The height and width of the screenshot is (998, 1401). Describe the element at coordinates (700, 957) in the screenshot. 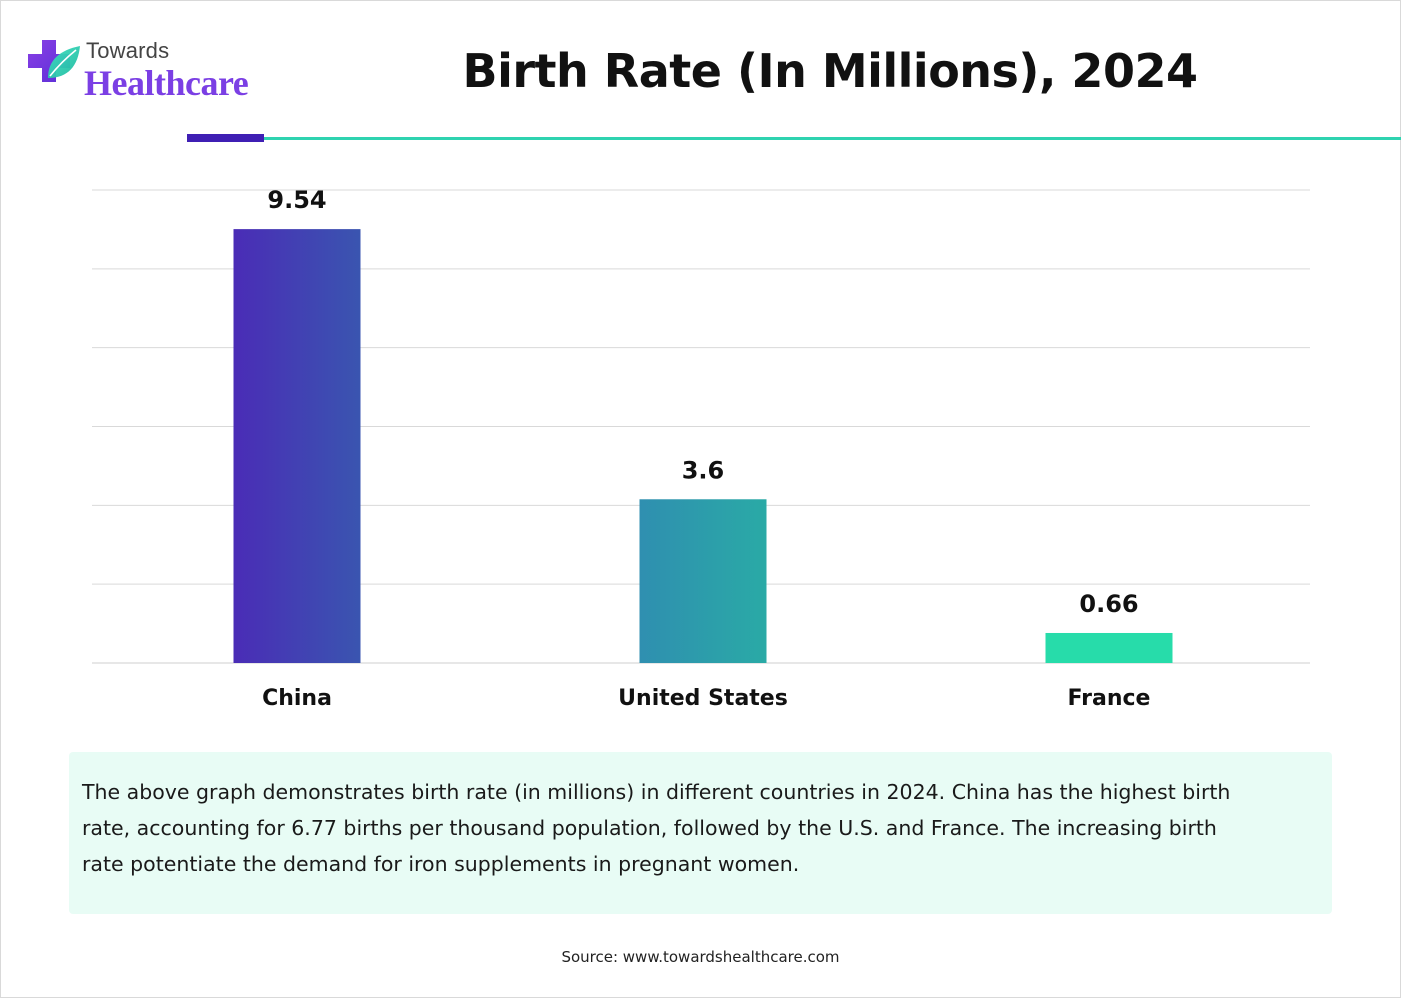

I see `source-note: Source: www.towardshealthcare.com` at that location.